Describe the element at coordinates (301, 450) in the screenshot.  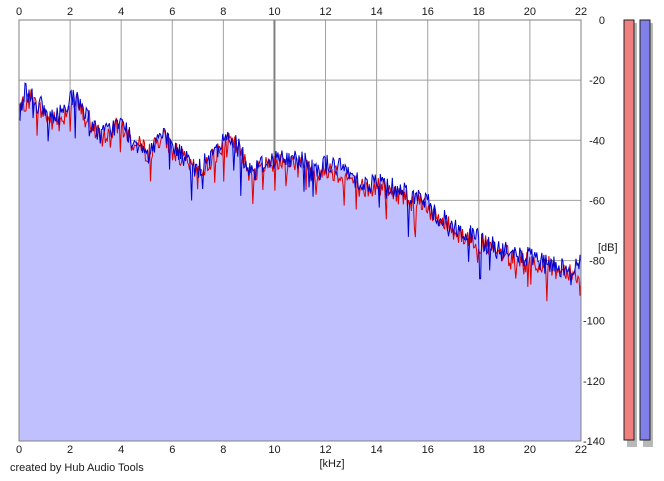
I see `x-axis-bottom-tick-labels: 0 2 4 6 8 10 12 14 16 18 20 22` at that location.